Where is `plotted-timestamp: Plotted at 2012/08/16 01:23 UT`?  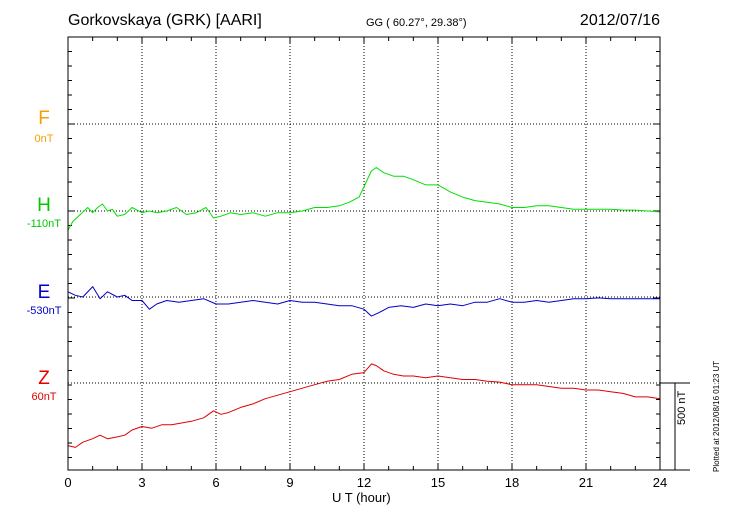 plotted-timestamp: Plotted at 2012/08/16 01:23 UT is located at coordinates (716, 416).